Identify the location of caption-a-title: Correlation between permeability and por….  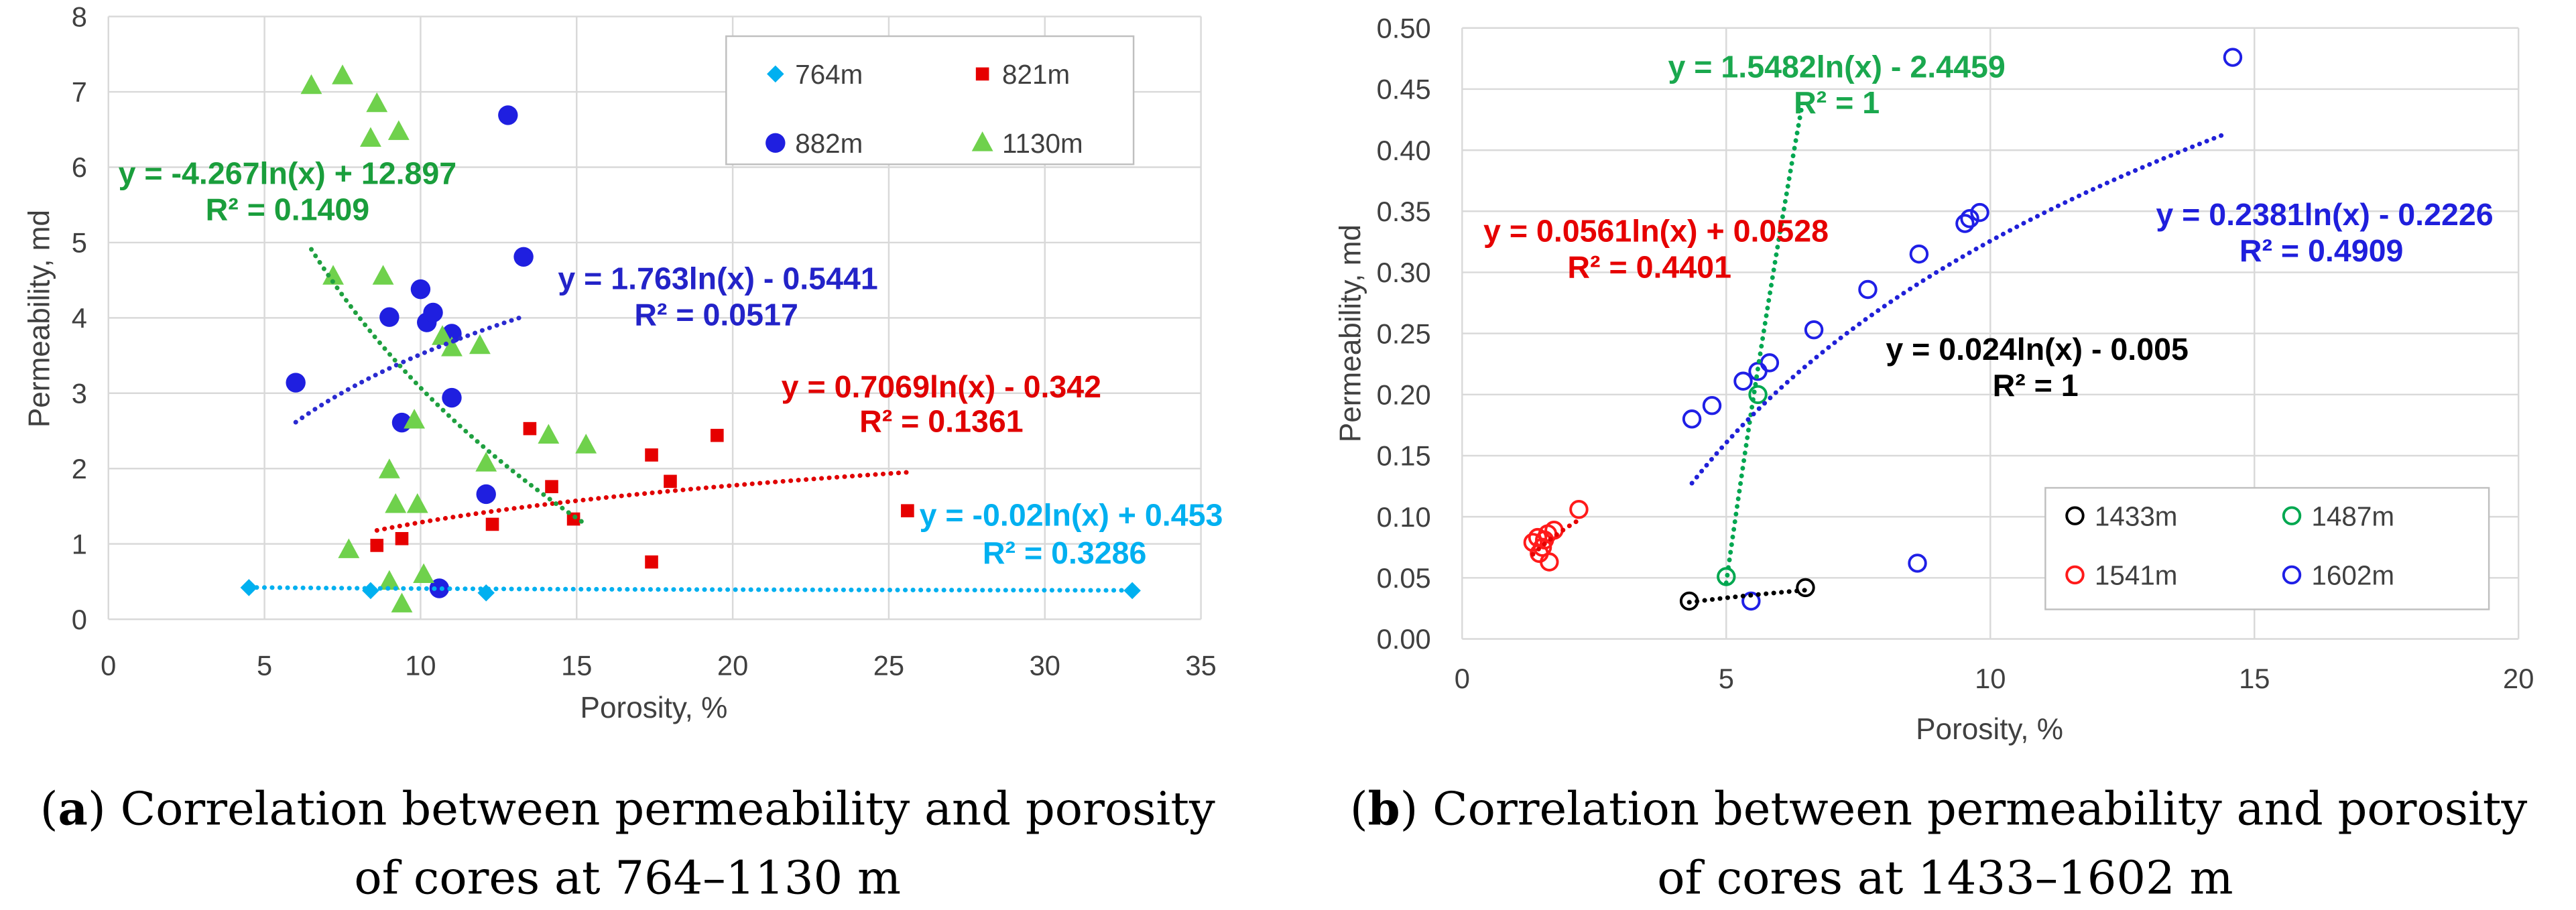
(668, 809).